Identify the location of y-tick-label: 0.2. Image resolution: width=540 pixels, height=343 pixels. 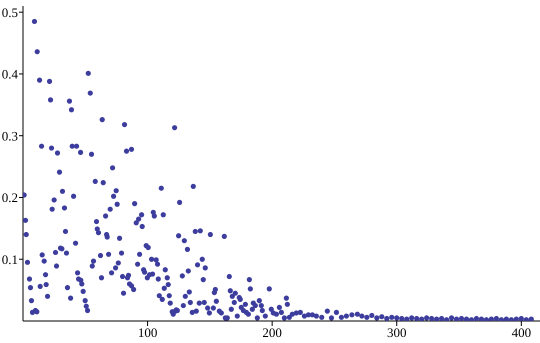
(10, 198).